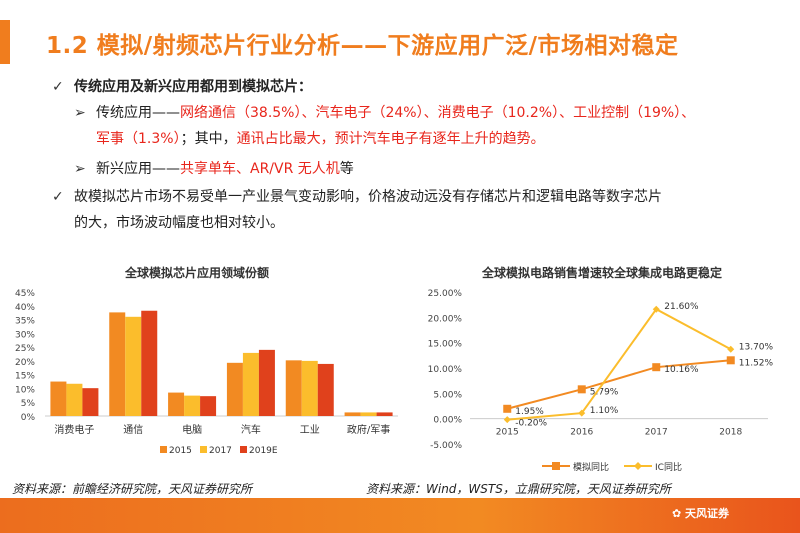 This screenshot has width=800, height=533. I want to click on page-title: 1.2 模拟/射频芯片行业分析——下游应用广泛/市场相对稳定, so click(362, 46).